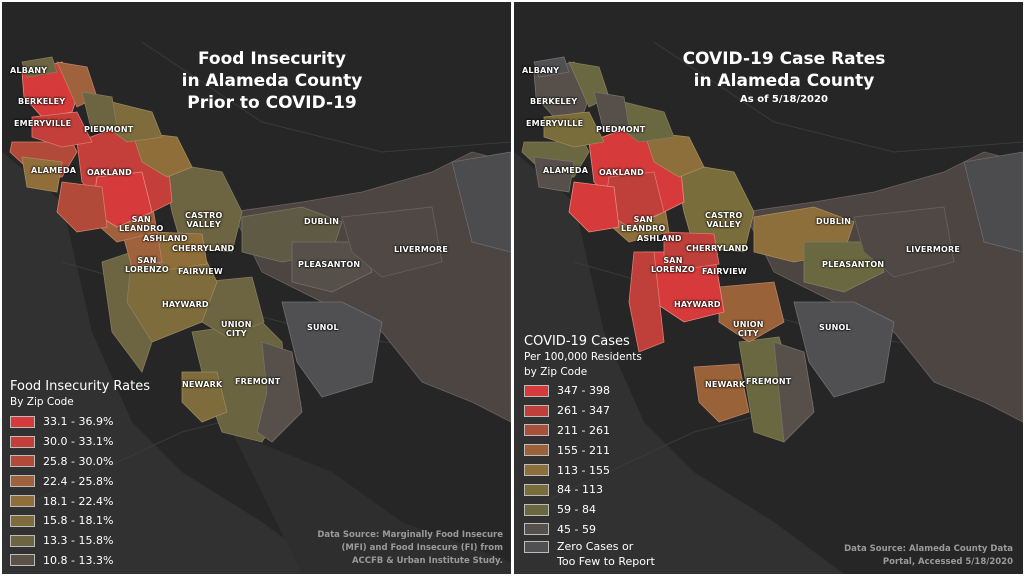 This screenshot has width=1024, height=576. What do you see at coordinates (580, 490) in the screenshot?
I see `legend-label: 84 - 113` at bounding box center [580, 490].